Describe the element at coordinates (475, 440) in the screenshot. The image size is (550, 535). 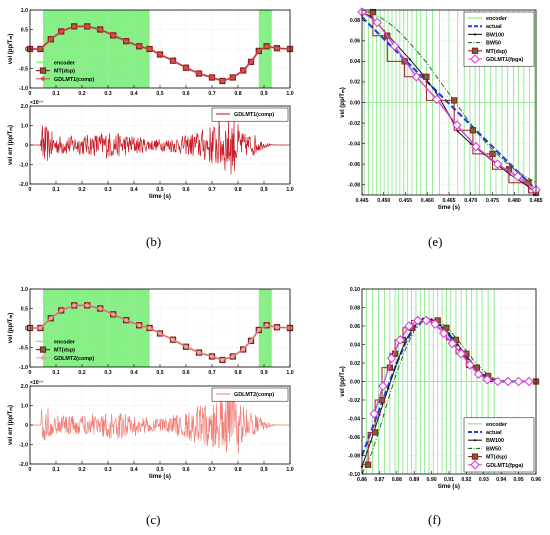
I see `legend-swatch-marker` at that location.